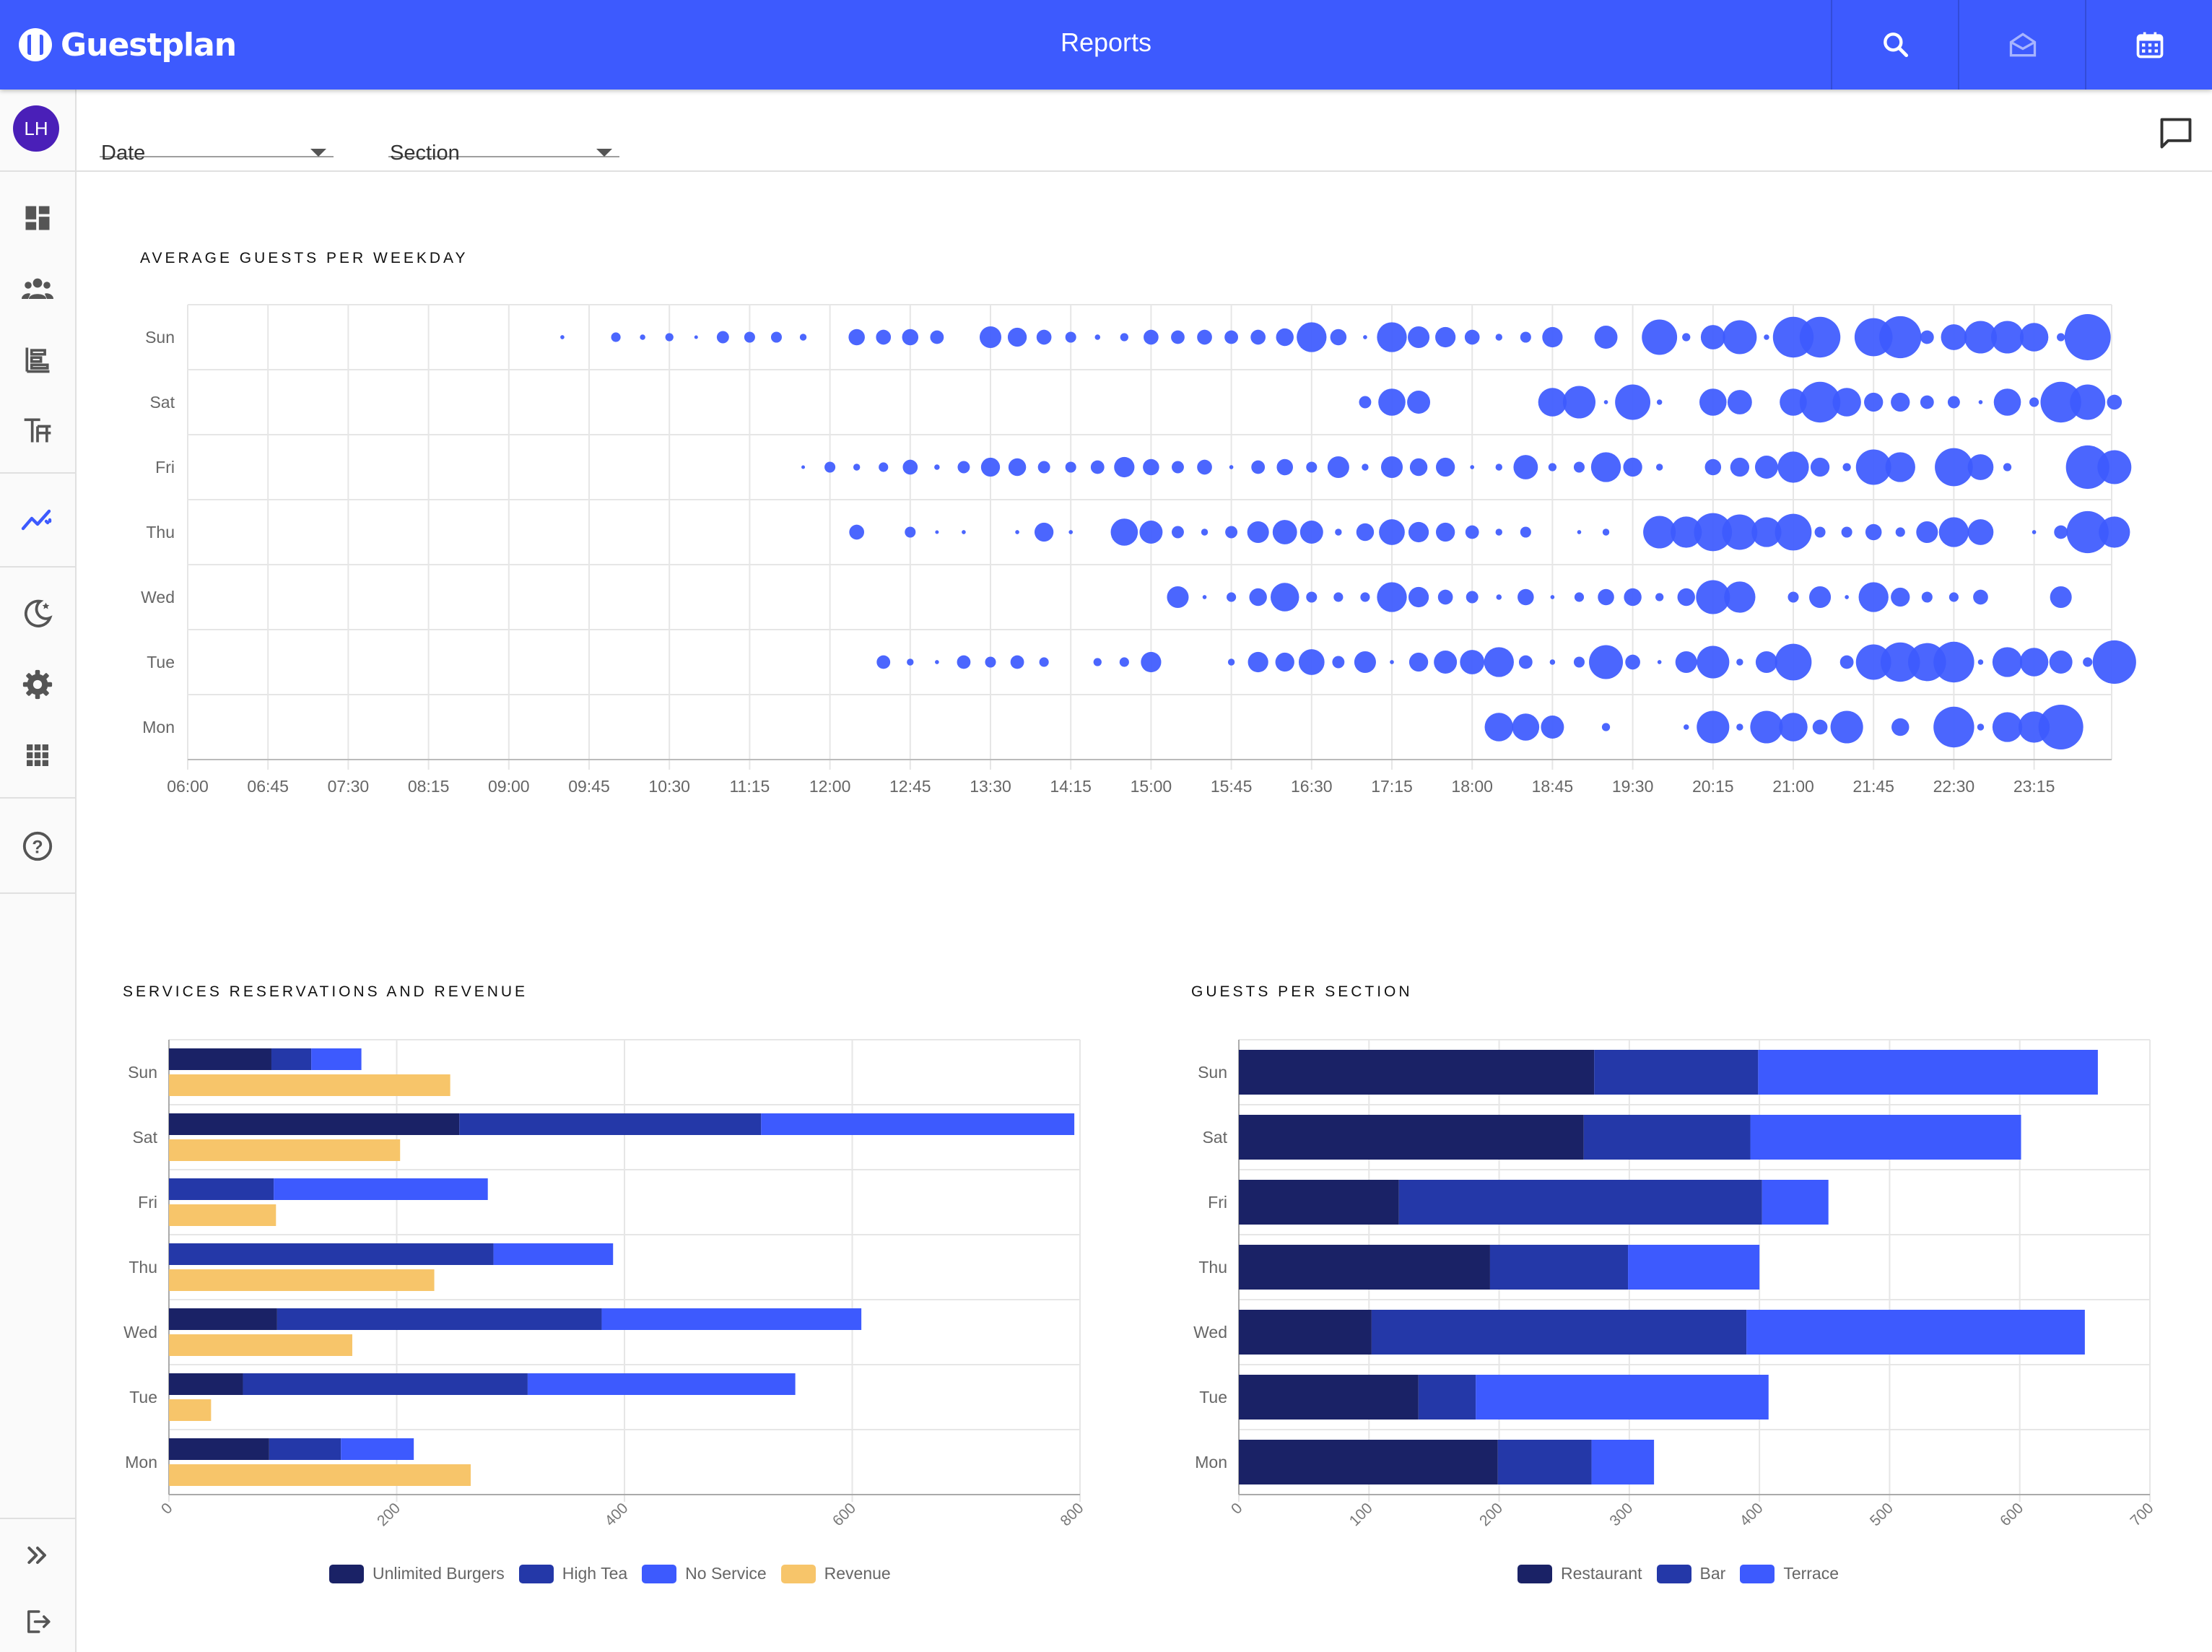 This screenshot has height=1652, width=2212. I want to click on legend-item-high-tea: High Tea, so click(572, 1573).